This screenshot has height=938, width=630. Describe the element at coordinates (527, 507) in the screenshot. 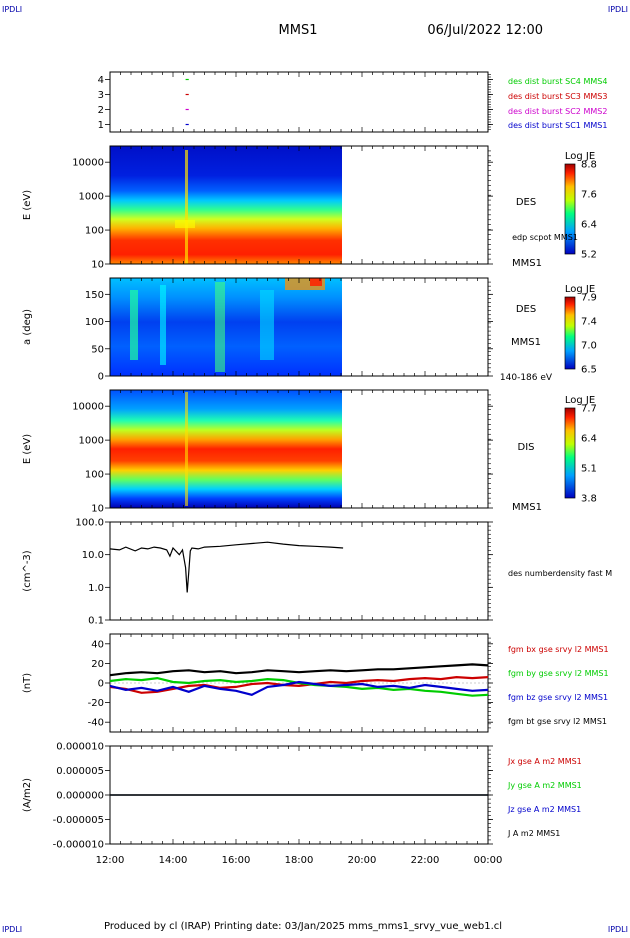

I see `dis-energy-band-label: MMS1` at that location.